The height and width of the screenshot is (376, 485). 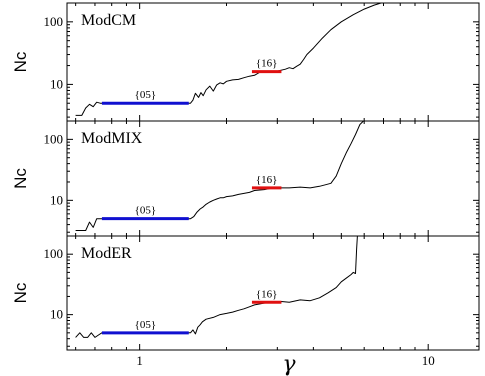 I want to click on x-tick-label: 10, so click(x=428, y=360).